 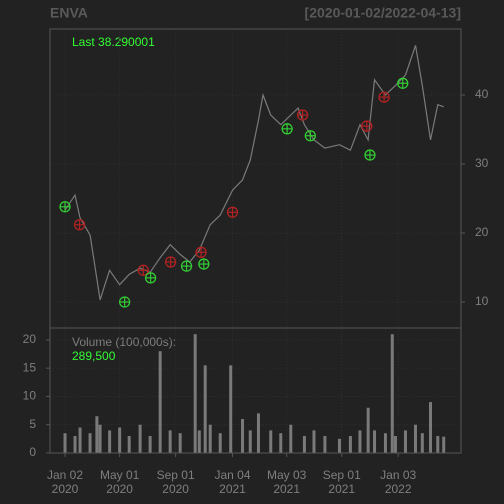 What do you see at coordinates (287, 475) in the screenshot?
I see `x-tick-label: May 03` at bounding box center [287, 475].